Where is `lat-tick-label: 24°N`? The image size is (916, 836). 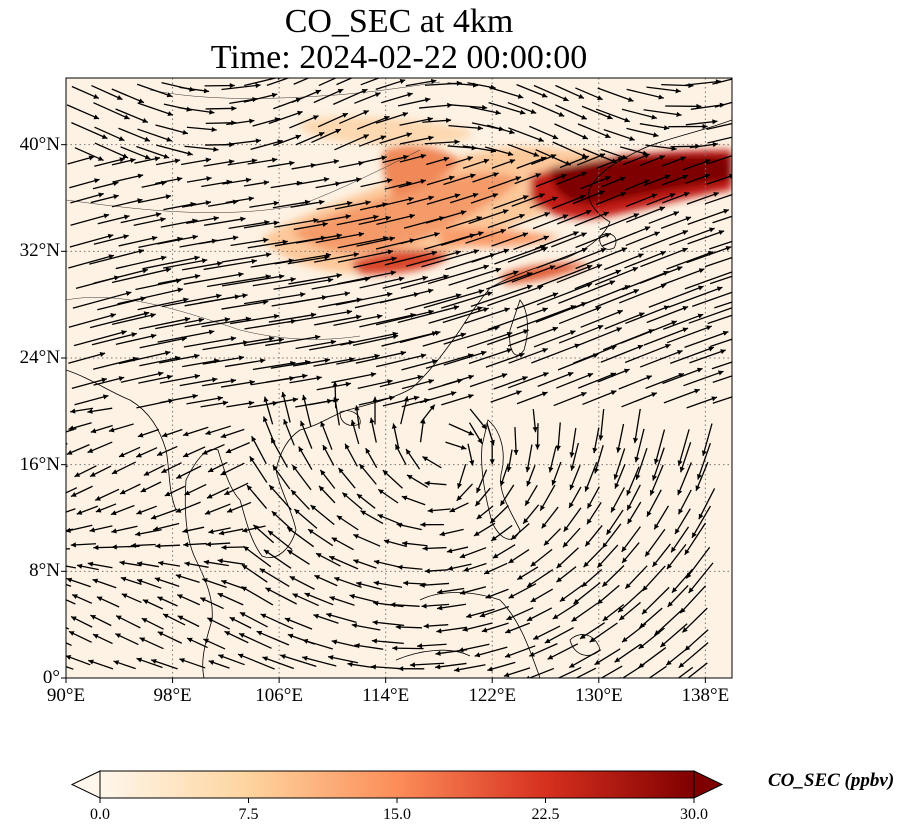 lat-tick-label: 24°N is located at coordinates (39, 357).